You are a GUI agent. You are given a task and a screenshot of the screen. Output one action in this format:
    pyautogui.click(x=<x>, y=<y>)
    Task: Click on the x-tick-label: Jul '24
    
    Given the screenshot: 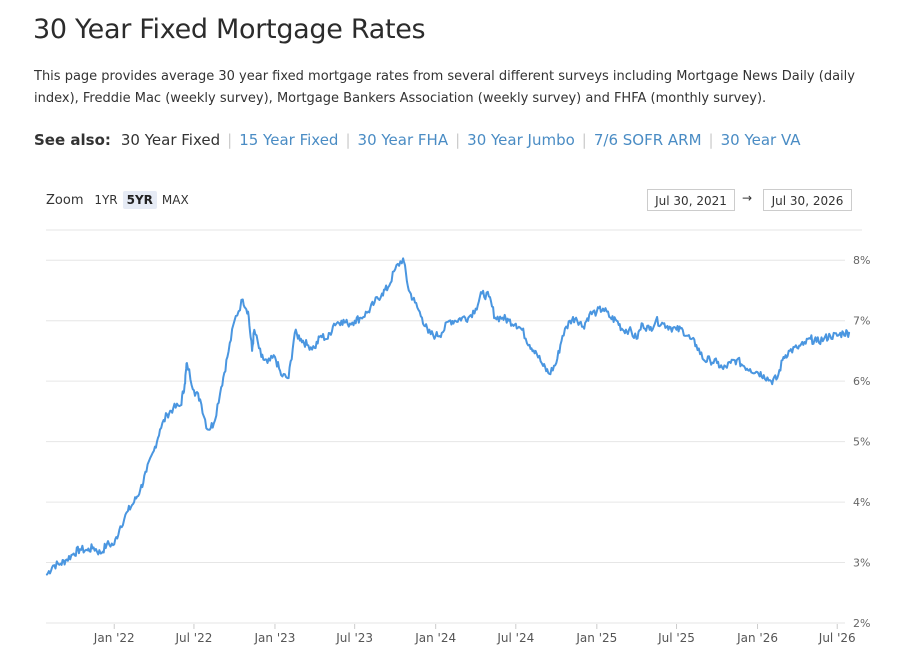 What is the action you would take?
    pyautogui.click(x=515, y=638)
    